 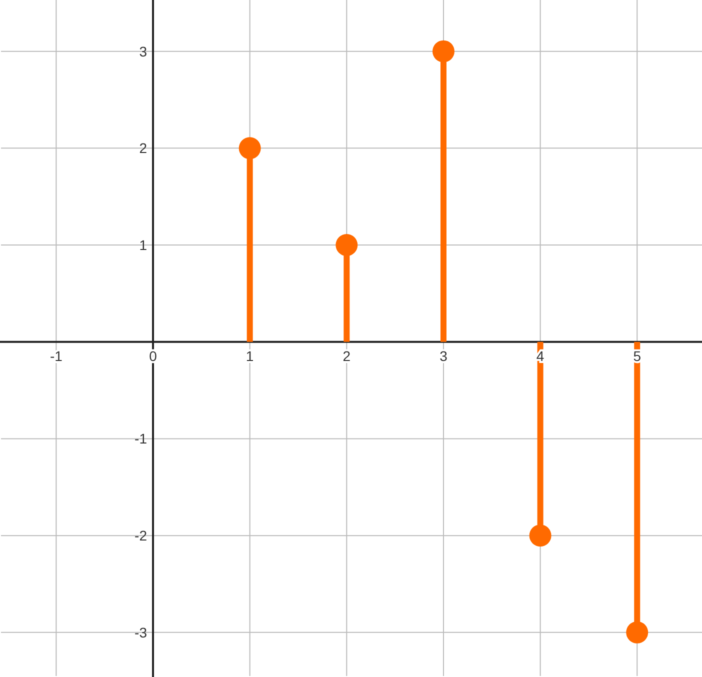 I want to click on x-tick-label: 2, so click(x=346, y=356).